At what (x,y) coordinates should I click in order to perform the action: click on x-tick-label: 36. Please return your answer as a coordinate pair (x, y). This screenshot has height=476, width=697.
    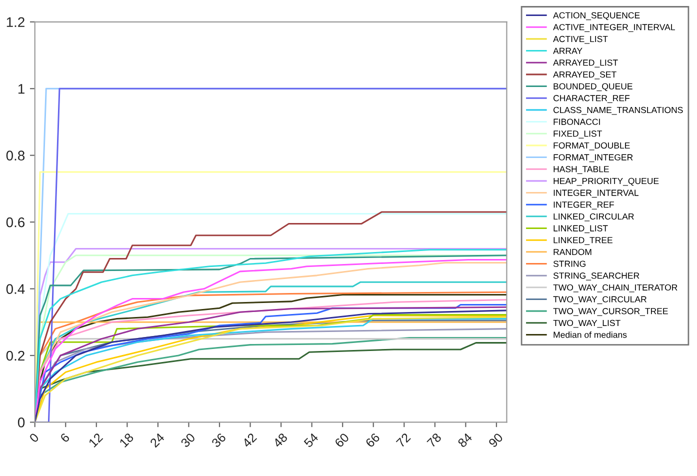
    Looking at the image, I should click on (218, 440).